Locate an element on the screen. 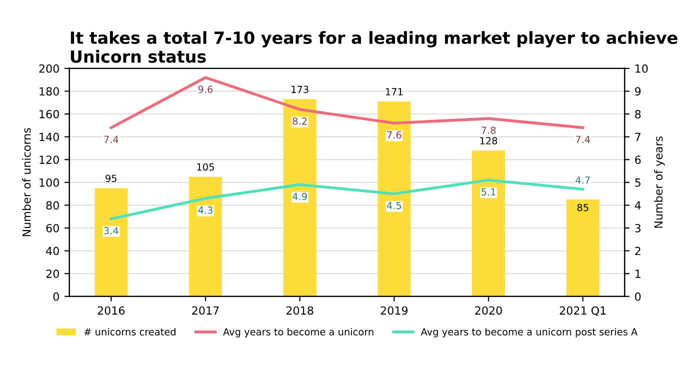 This screenshot has height=380, width=694. legend-label: # unicorns created is located at coordinates (130, 332).